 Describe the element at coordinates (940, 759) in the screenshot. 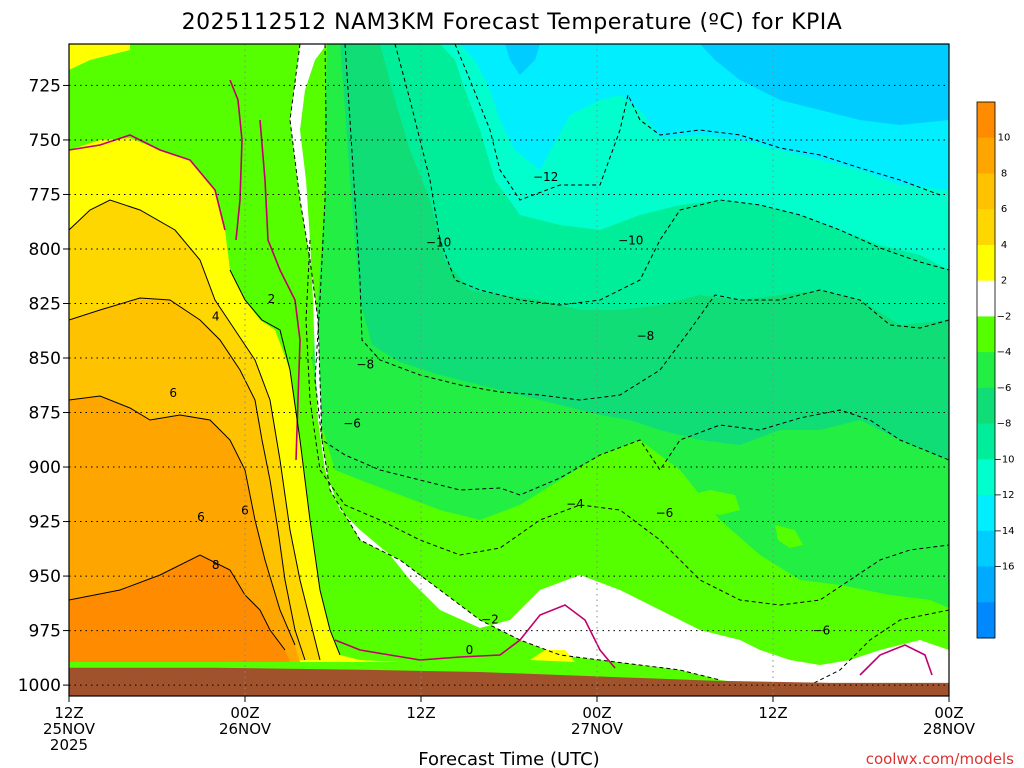

I see `watermark: coolwx.com/models` at that location.